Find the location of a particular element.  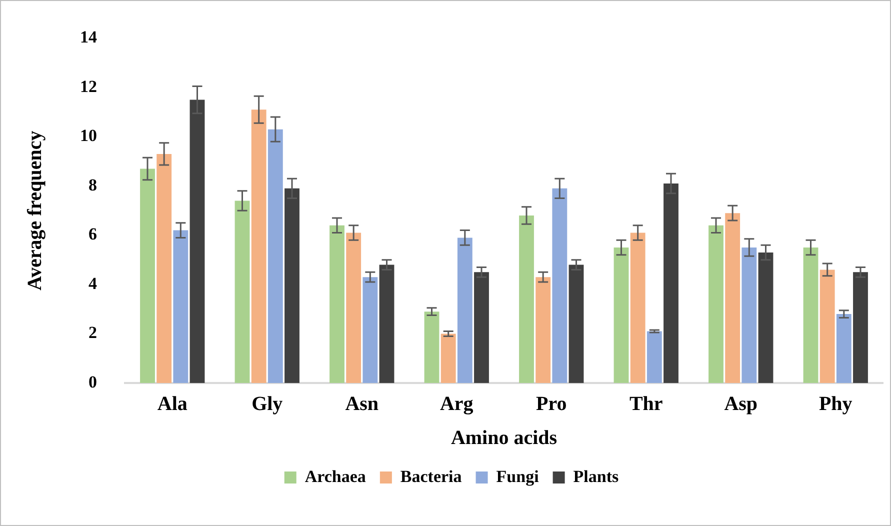

x-tick-label: Pro is located at coordinates (551, 404).